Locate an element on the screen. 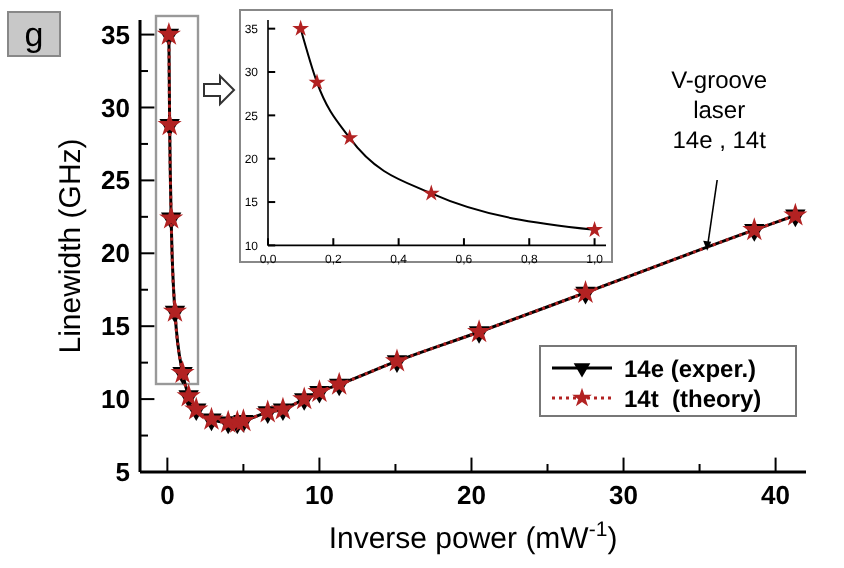 This screenshot has width=844, height=568. annotation: V-groove laser 14e , 14t is located at coordinates (719, 110).